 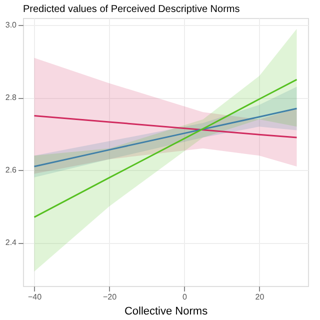 I want to click on x-tick-label: −40, so click(x=35, y=297).